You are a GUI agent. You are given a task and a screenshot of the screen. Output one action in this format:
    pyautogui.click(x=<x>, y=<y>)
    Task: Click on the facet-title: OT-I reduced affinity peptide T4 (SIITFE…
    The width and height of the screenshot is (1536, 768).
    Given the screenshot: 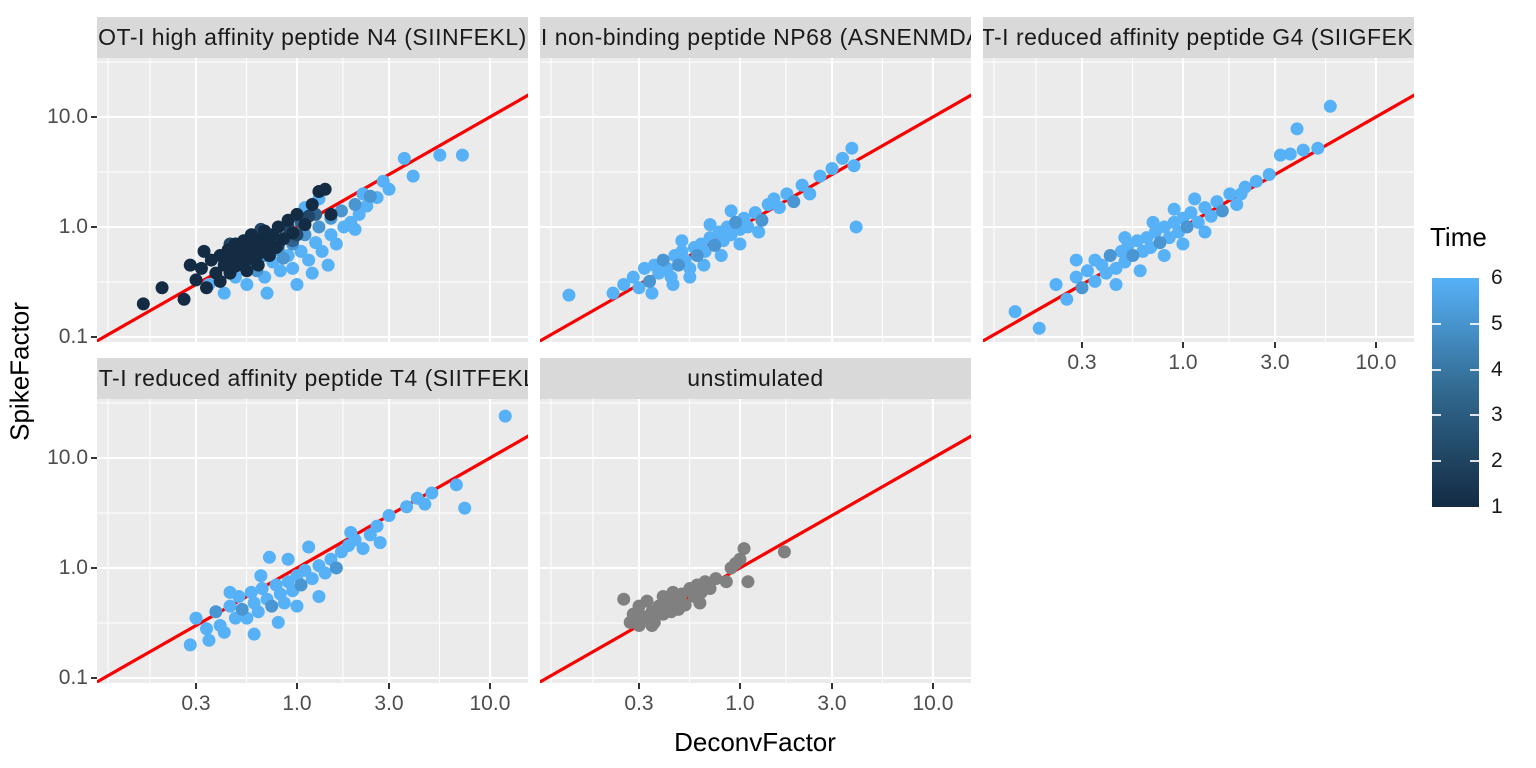 What is the action you would take?
    pyautogui.click(x=312, y=378)
    